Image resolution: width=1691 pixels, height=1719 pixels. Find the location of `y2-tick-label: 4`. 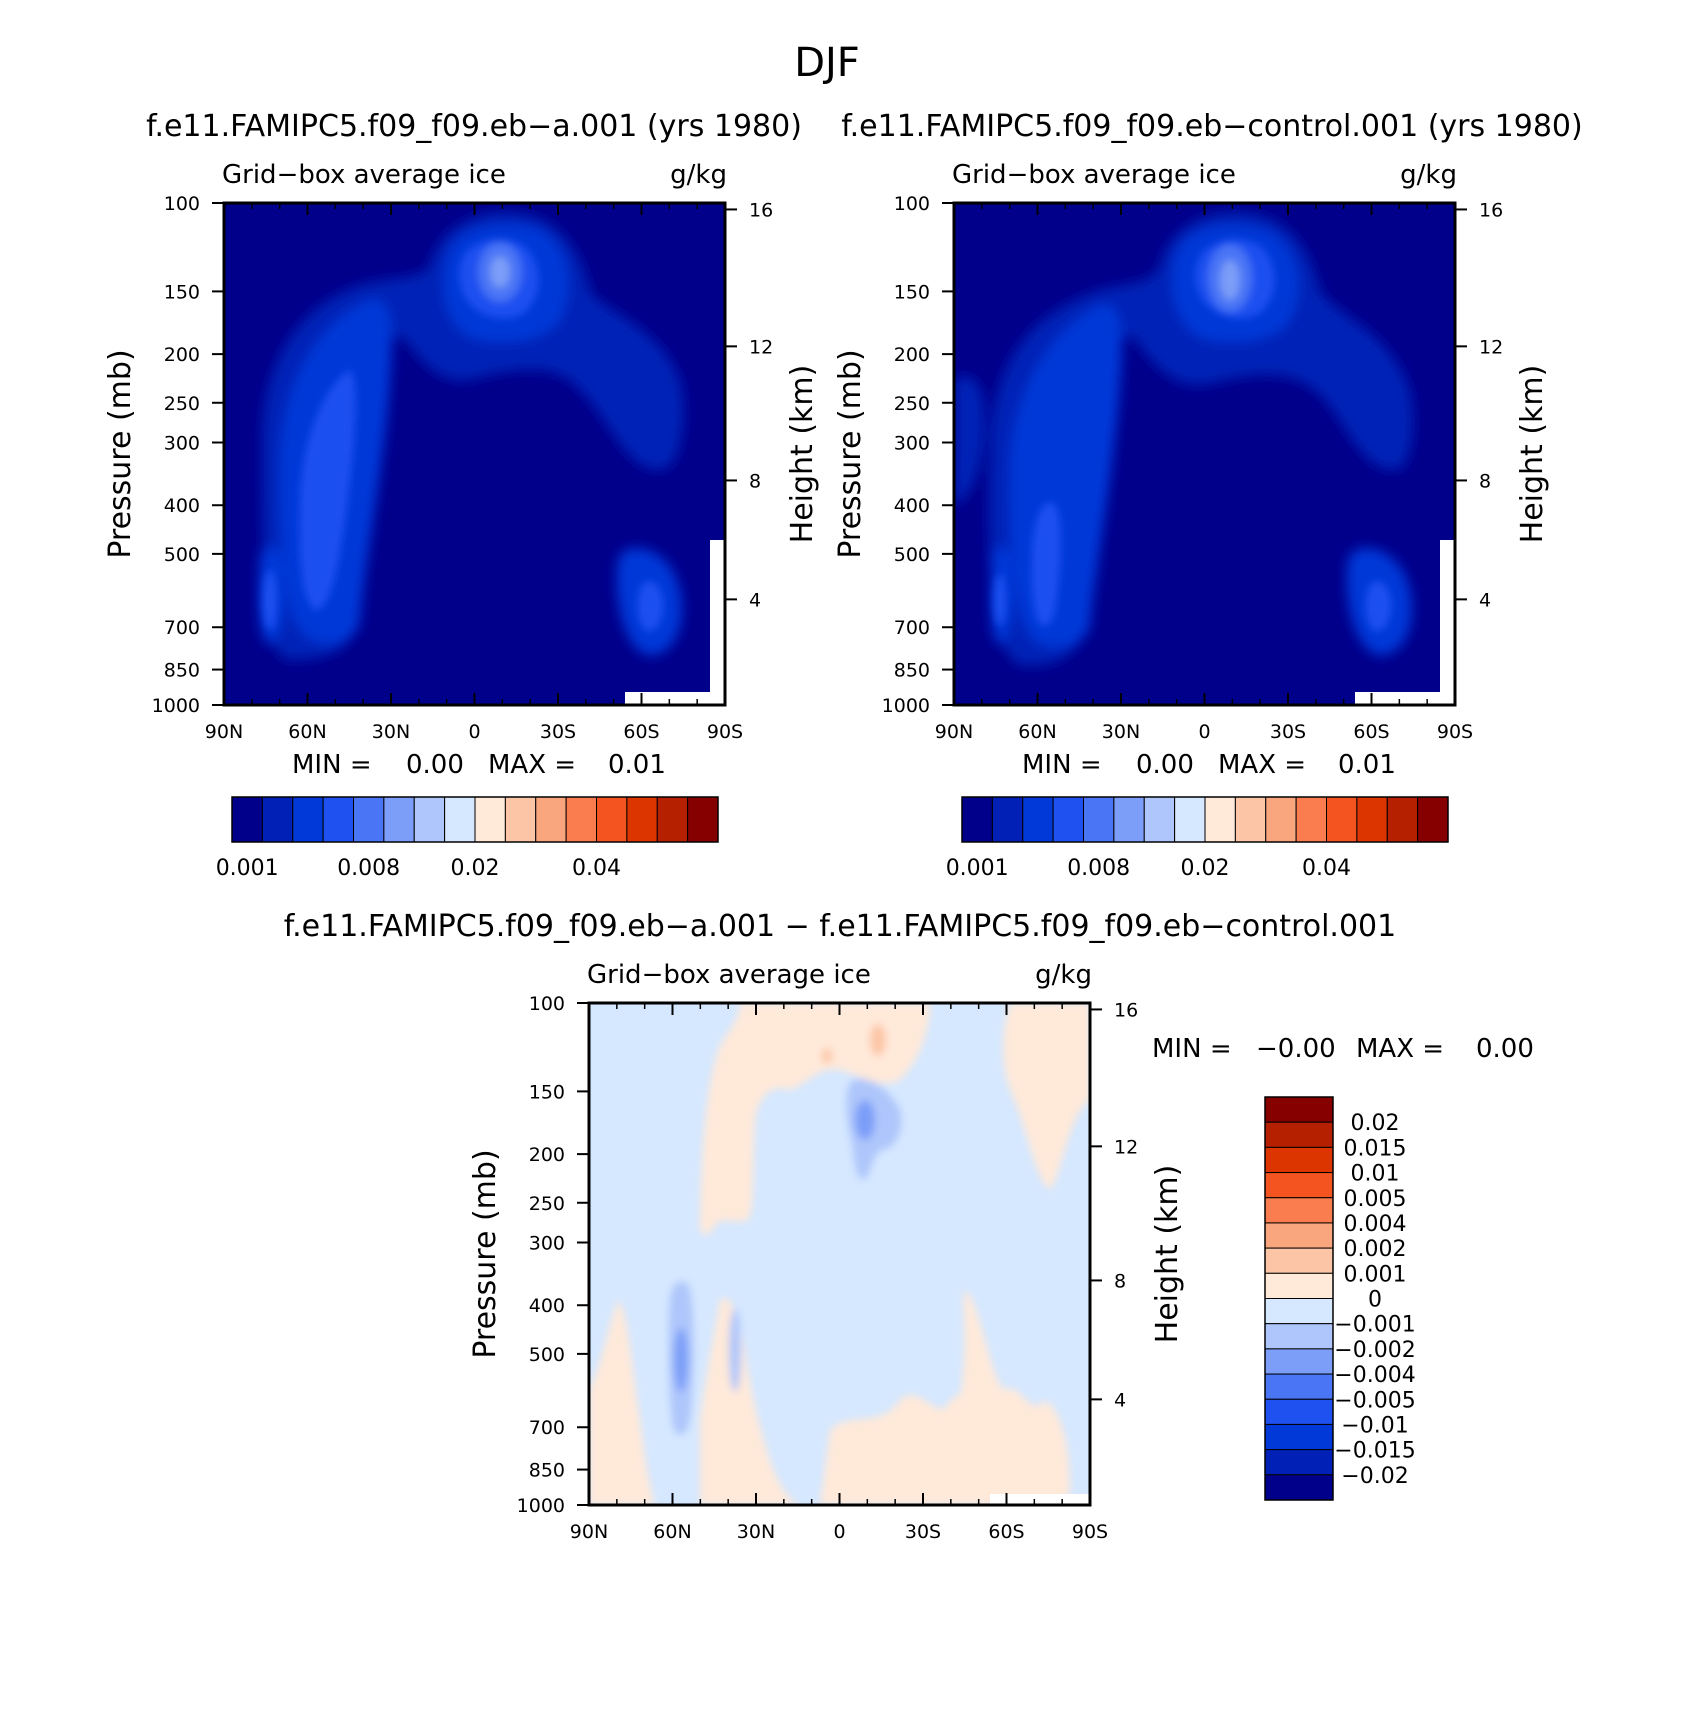

y2-tick-label: 4 is located at coordinates (1485, 600).